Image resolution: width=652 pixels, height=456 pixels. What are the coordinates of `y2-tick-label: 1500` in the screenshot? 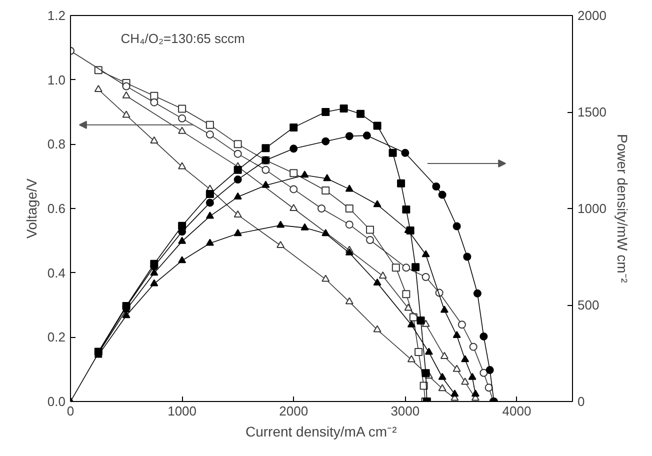 It's located at (592, 112).